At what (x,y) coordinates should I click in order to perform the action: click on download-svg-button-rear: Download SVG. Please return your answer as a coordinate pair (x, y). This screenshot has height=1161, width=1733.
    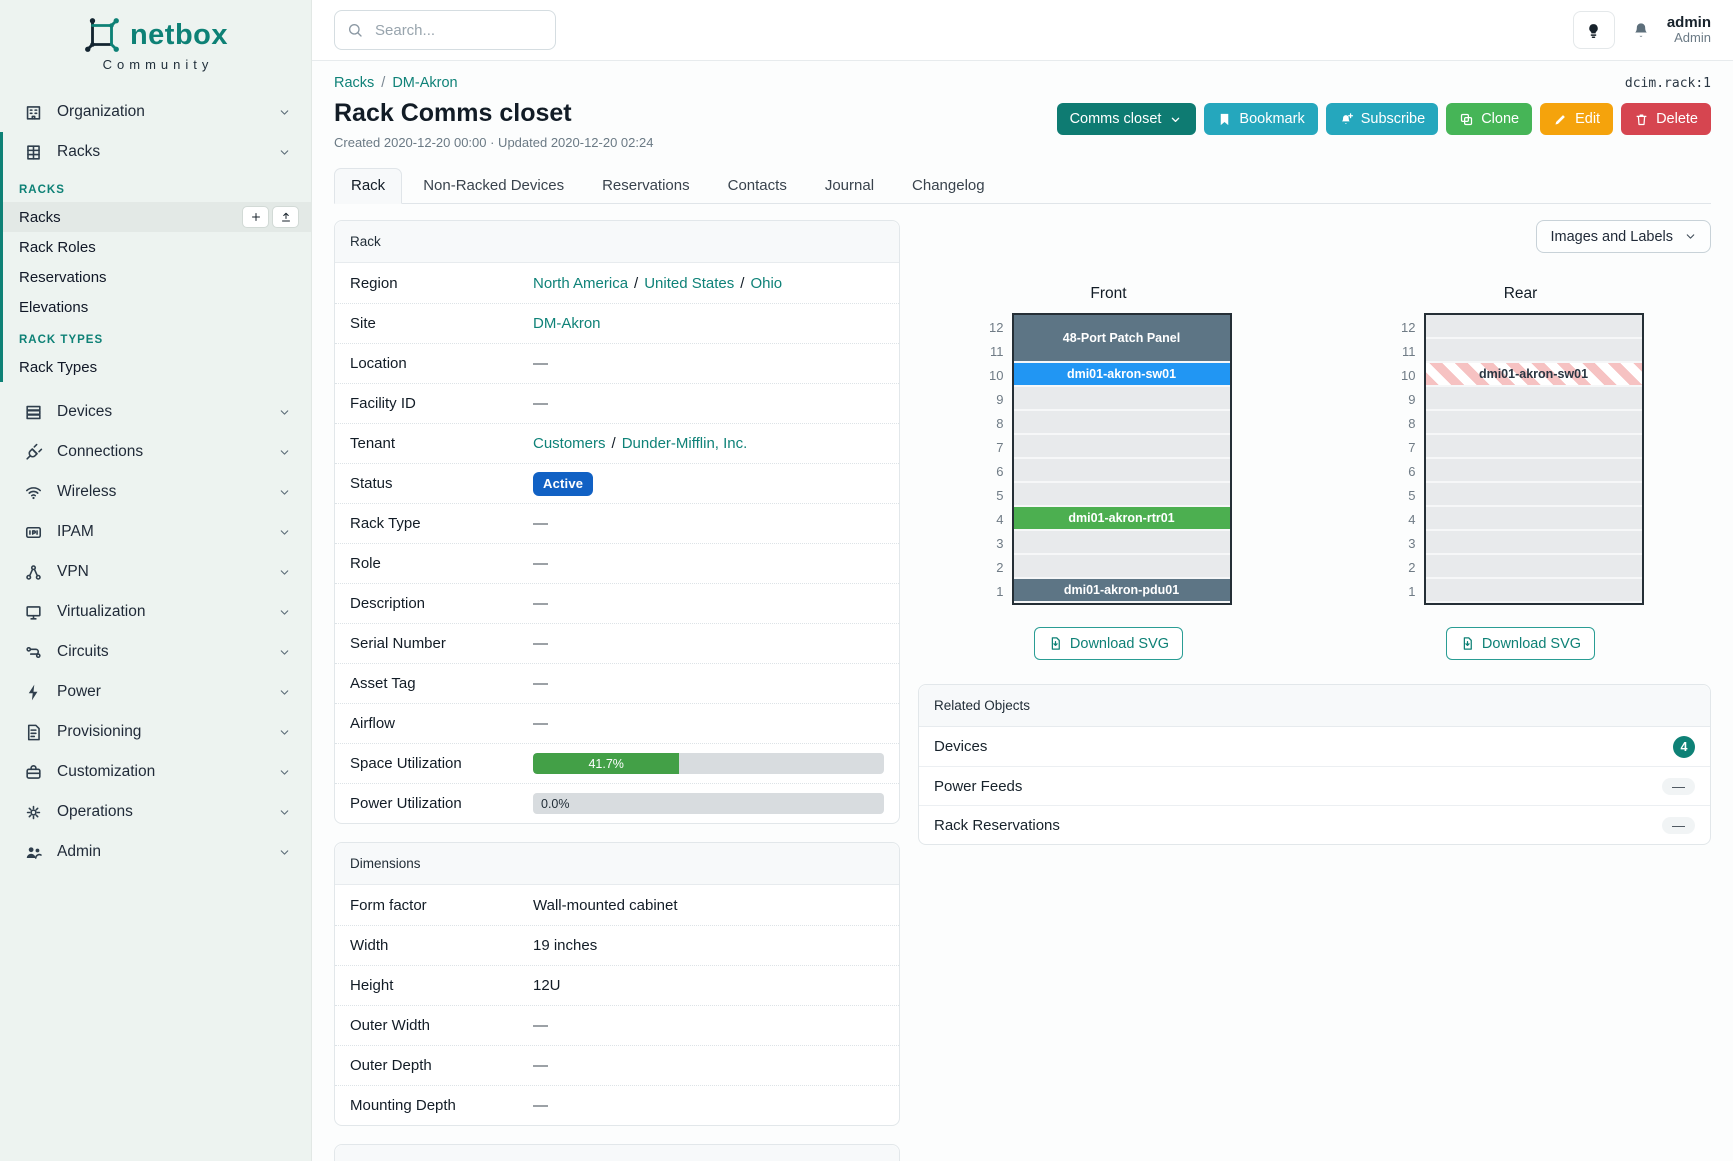
    Looking at the image, I should click on (1520, 643).